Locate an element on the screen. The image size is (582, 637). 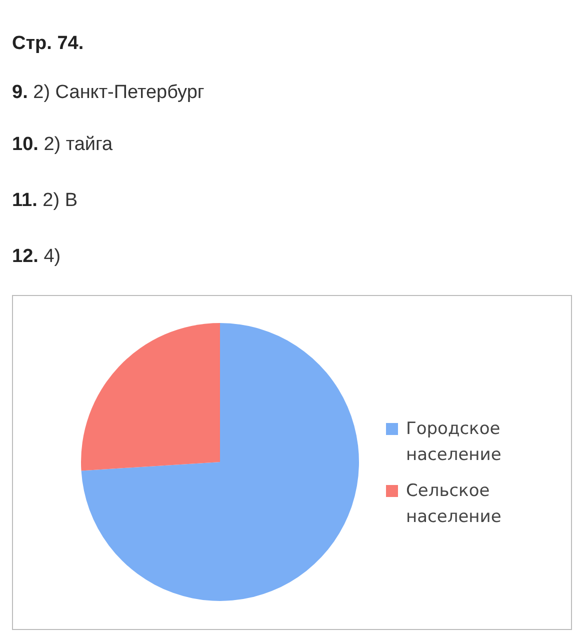
legend-label: Городское население is located at coordinates (454, 442).